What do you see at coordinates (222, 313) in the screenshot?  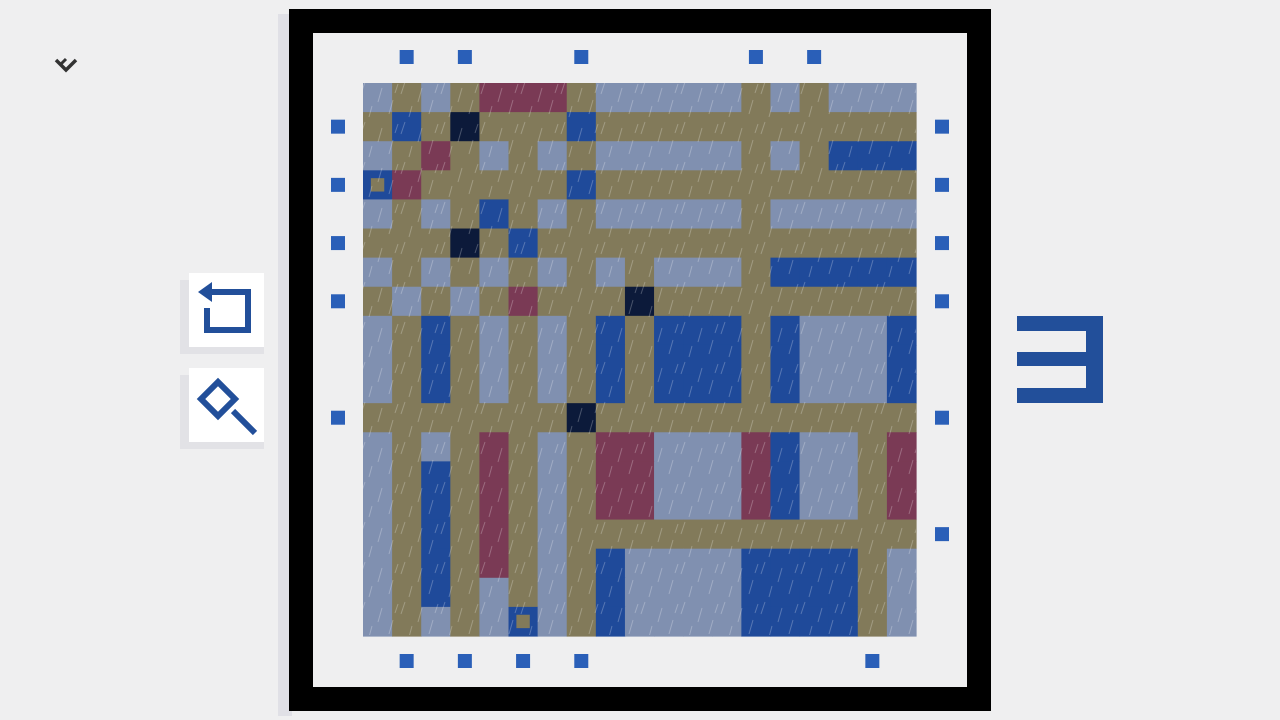 I see `rotate-button` at bounding box center [222, 313].